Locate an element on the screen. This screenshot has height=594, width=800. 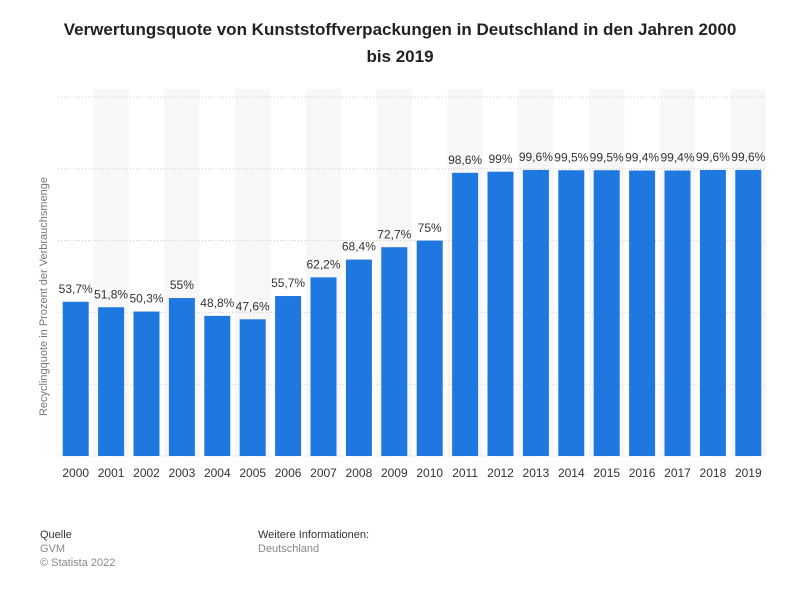
info: Deutschland is located at coordinates (289, 549).